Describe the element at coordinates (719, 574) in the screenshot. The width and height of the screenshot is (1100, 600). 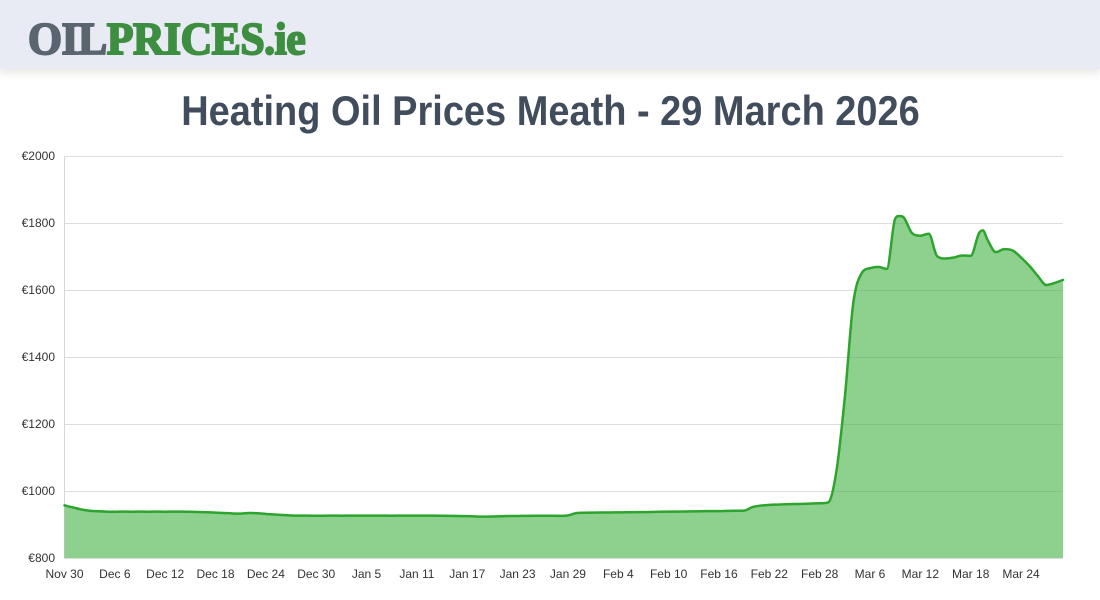
I see `svg-text: Feb 16` at that location.